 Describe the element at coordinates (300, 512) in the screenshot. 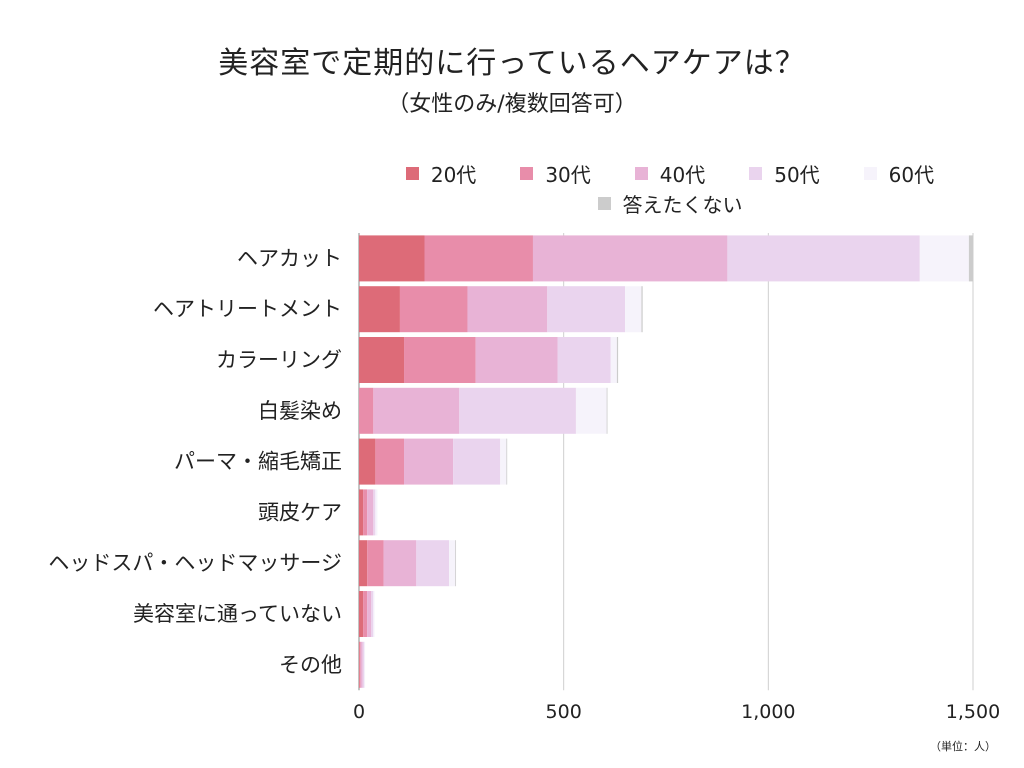

I see `category-label: 頭皮ケア` at that location.